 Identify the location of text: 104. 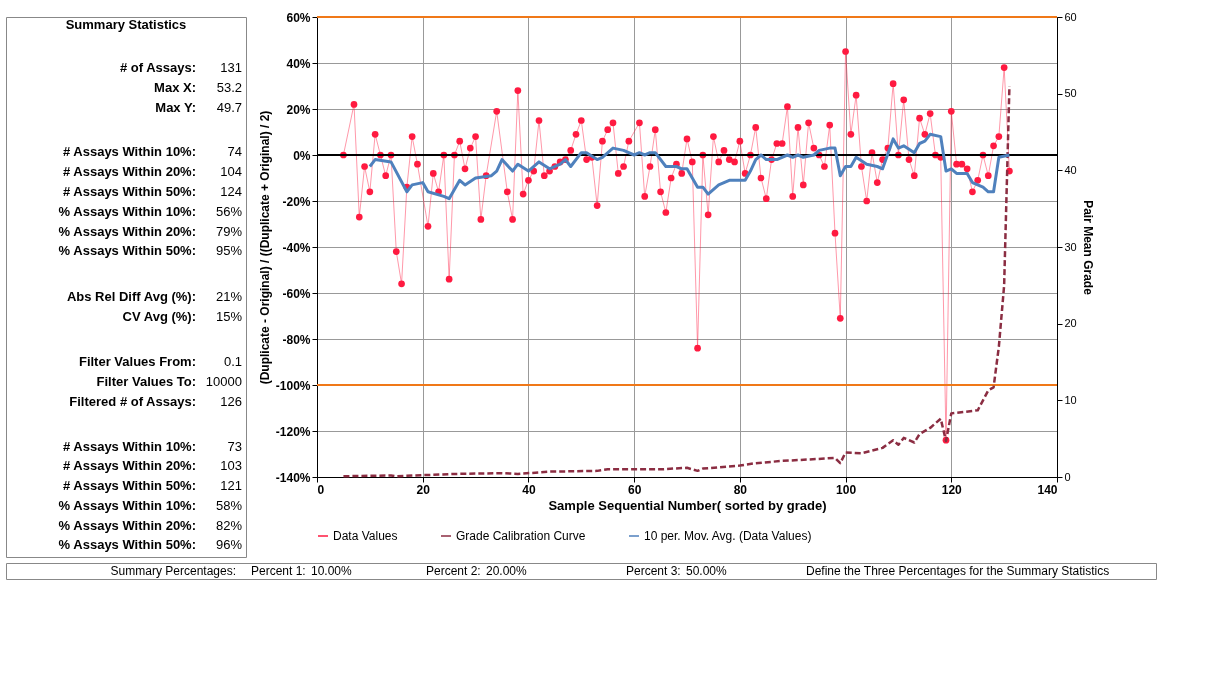
(231, 171).